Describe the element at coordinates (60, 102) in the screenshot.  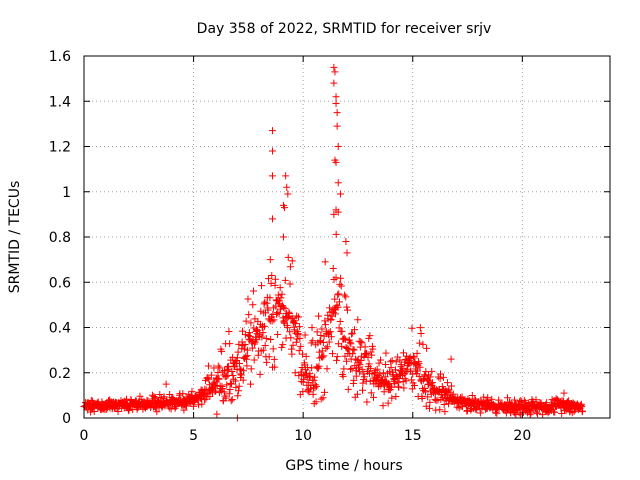
I see `y-tick-label: 1.4` at that location.